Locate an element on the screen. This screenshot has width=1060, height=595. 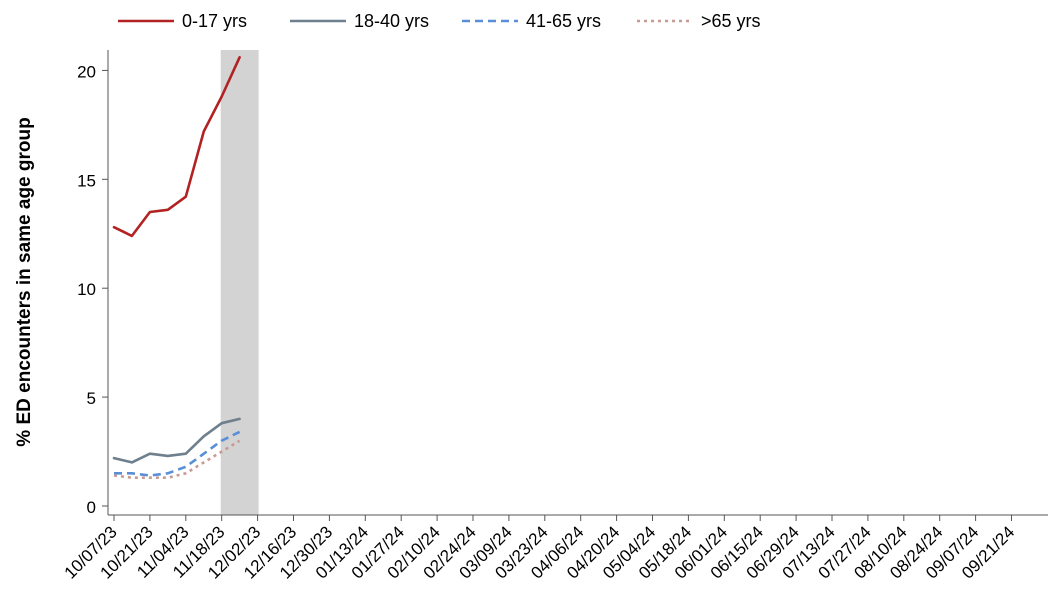
legend-label-2: 18-40 yrs is located at coordinates (391, 21).